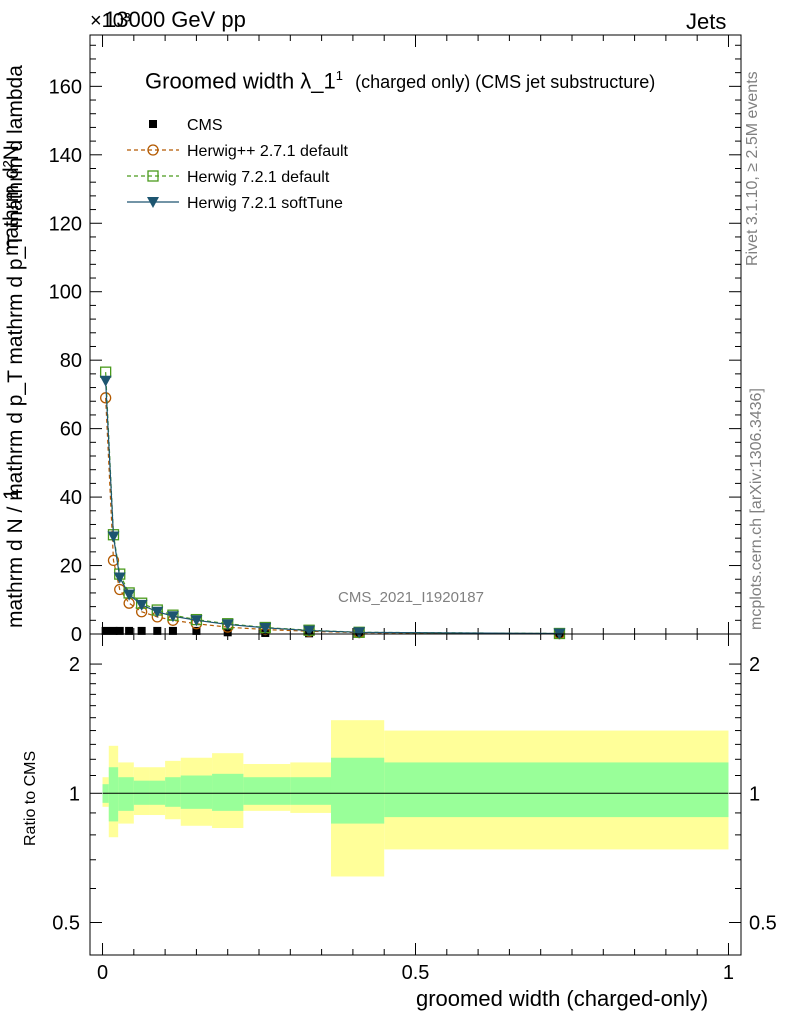  I want to click on exponent-label: ×10³, so click(110, 21).